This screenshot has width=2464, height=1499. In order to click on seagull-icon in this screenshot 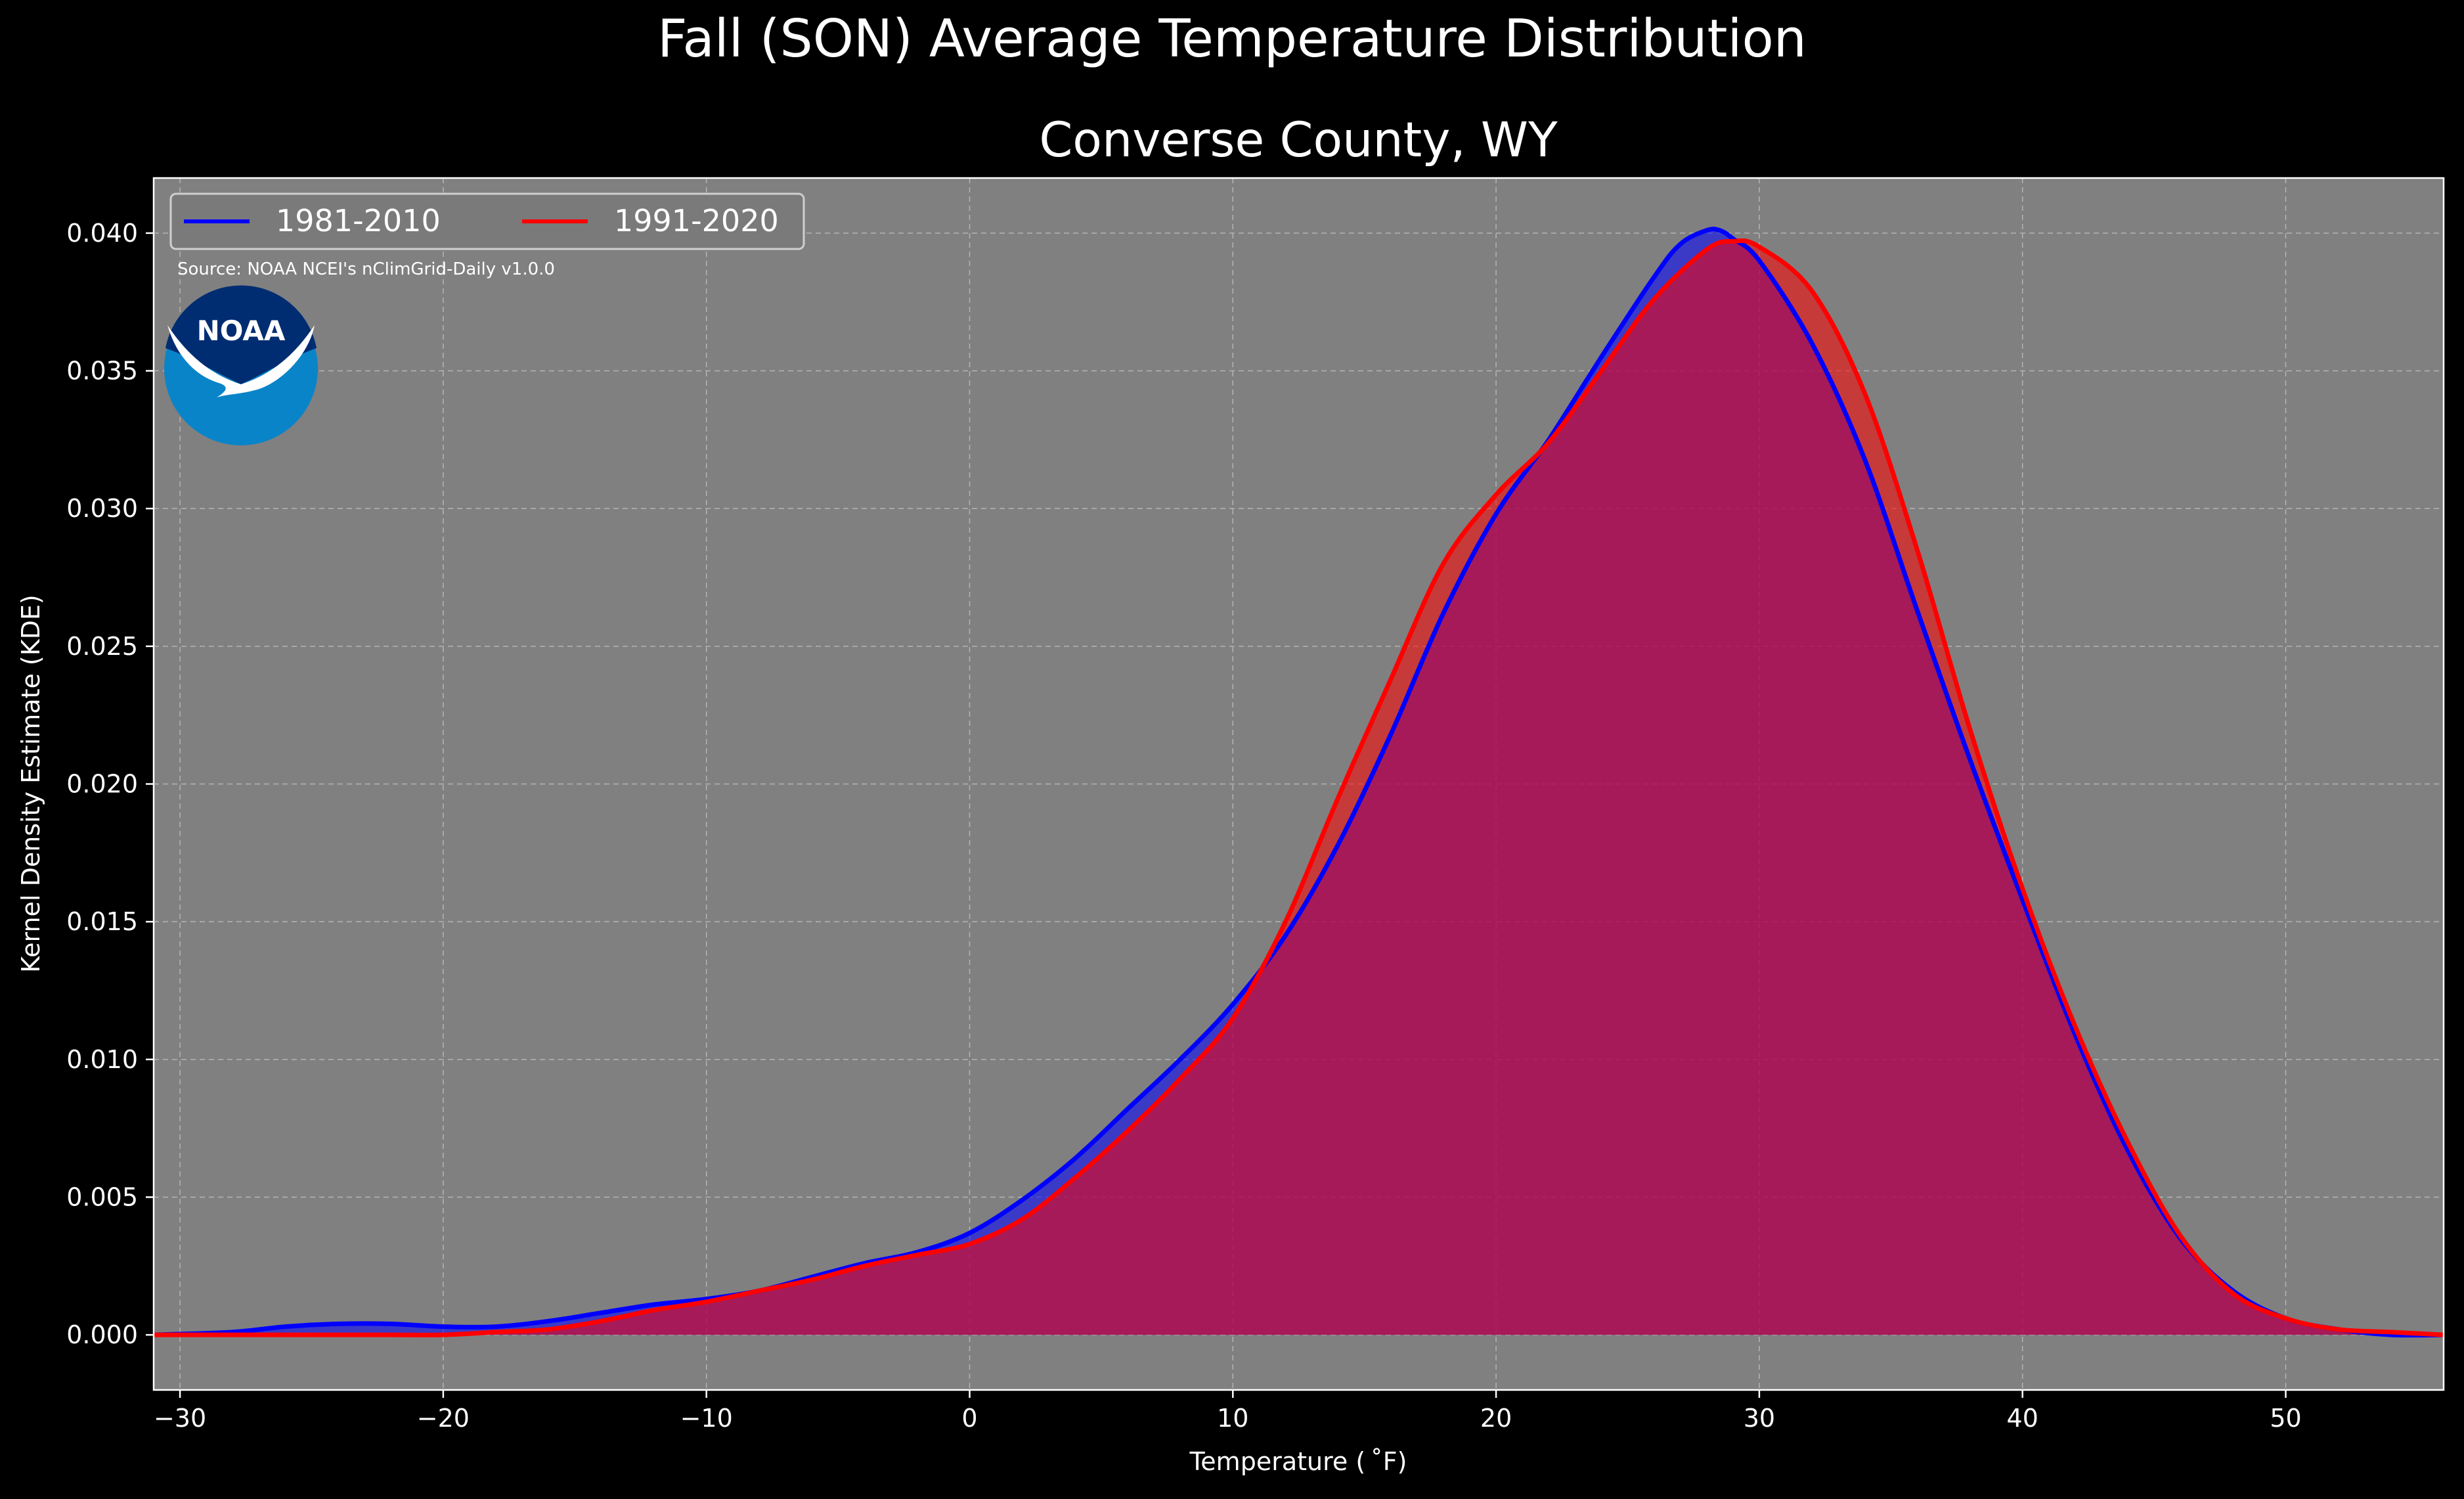, I will do `click(241, 361)`.